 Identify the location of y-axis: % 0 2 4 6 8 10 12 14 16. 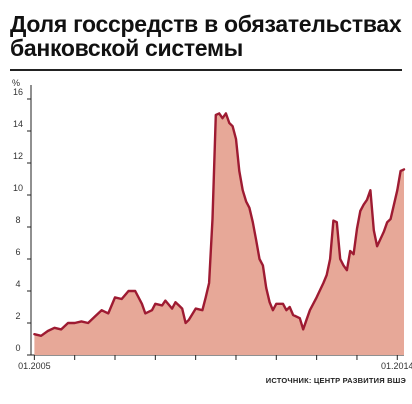
(22, 217).